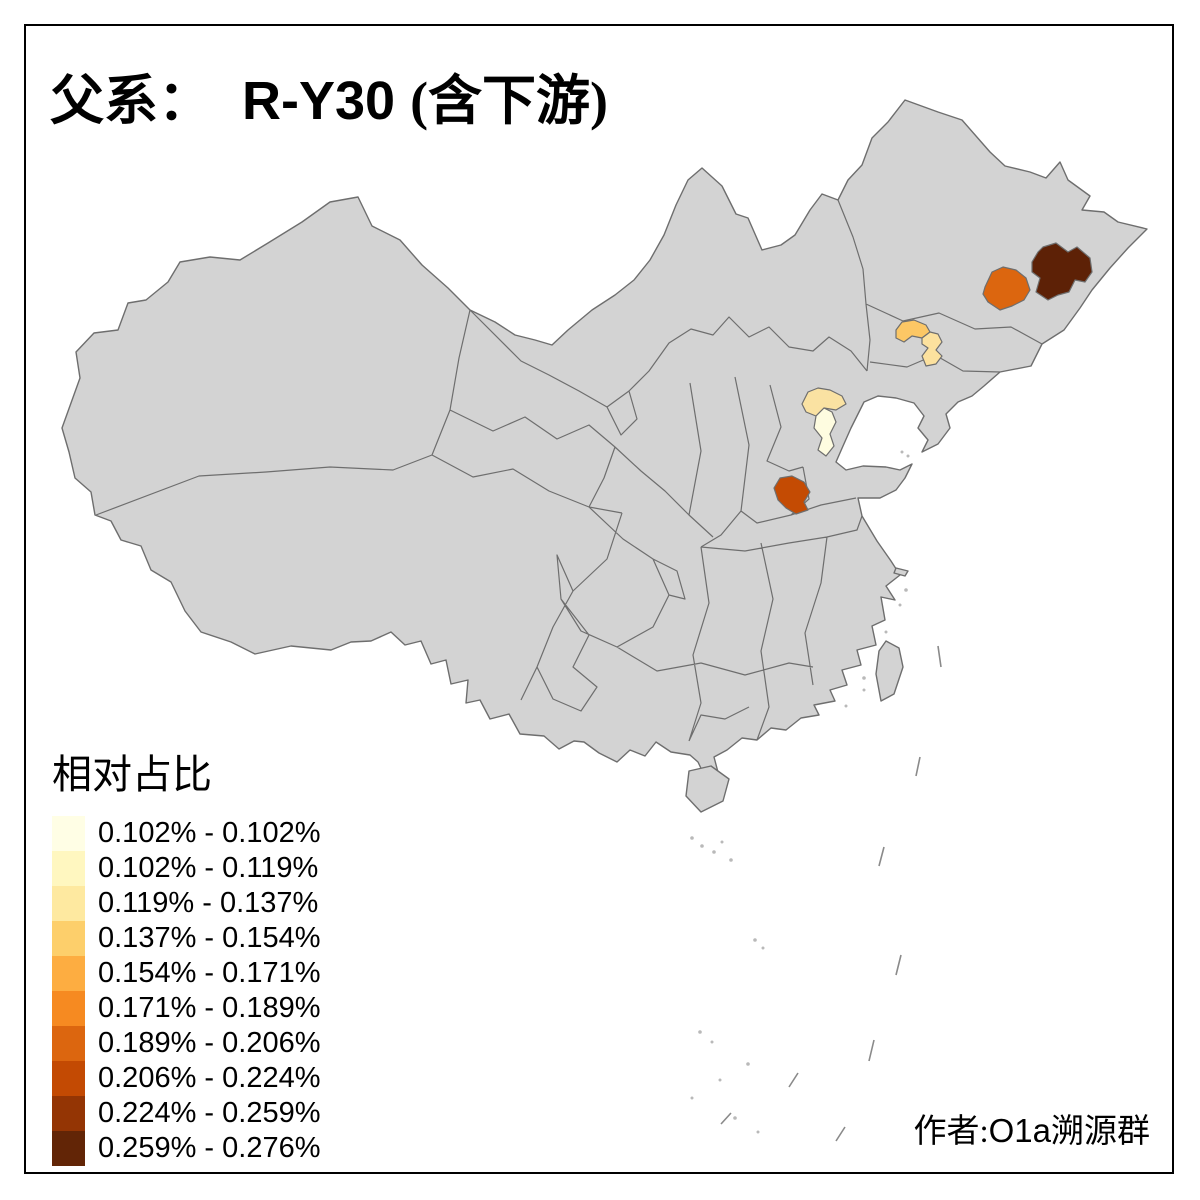 The height and width of the screenshot is (1200, 1200). I want to click on legend-row: 0.102% - 0.102%, so click(186, 833).